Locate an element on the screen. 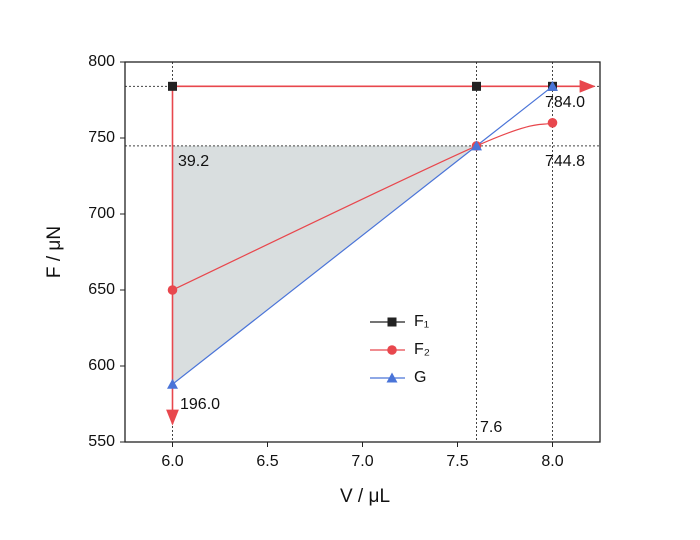  annotation: 196.0 is located at coordinates (200, 404).